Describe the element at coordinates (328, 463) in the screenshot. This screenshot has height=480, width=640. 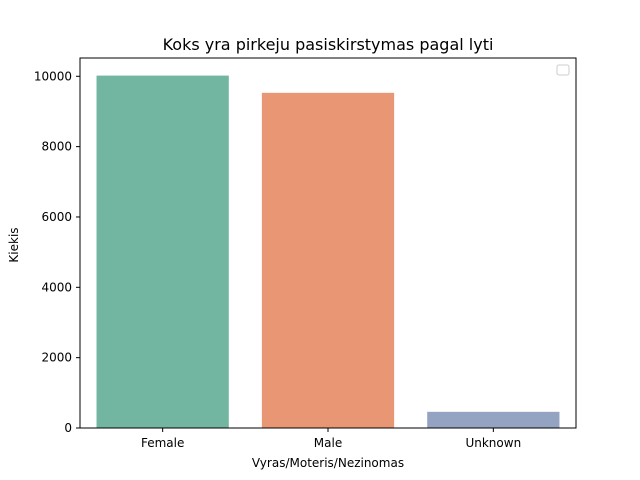
I see `x-axis-label: Vyras/Moteris/Nezinomas` at that location.